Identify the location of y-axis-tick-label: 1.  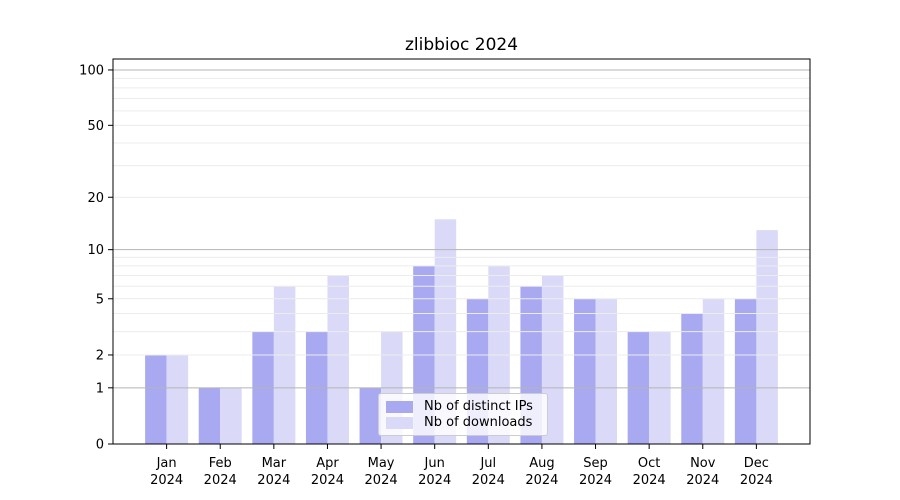
(100, 388).